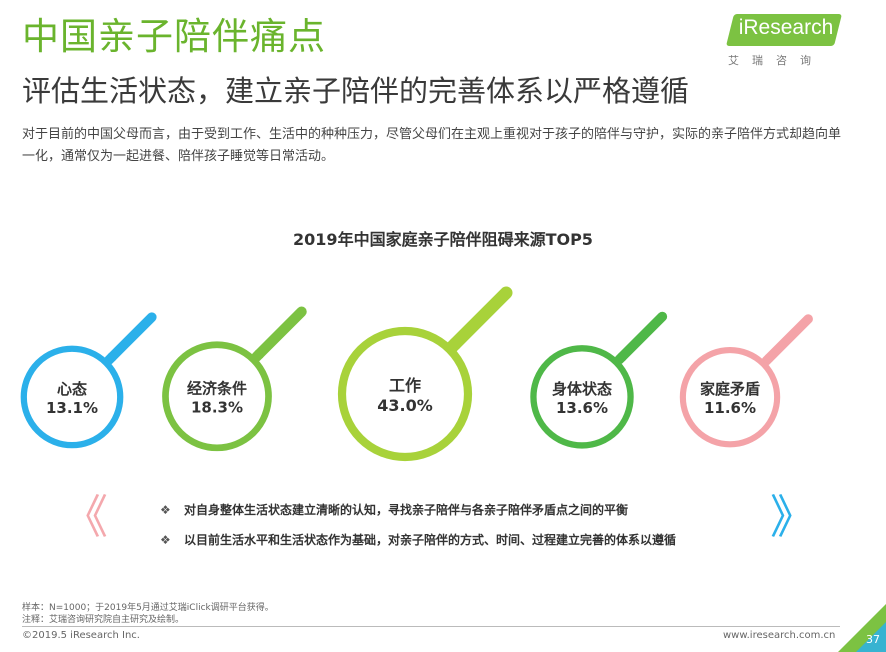  I want to click on right-chevron-icon: 》, so click(793, 517).